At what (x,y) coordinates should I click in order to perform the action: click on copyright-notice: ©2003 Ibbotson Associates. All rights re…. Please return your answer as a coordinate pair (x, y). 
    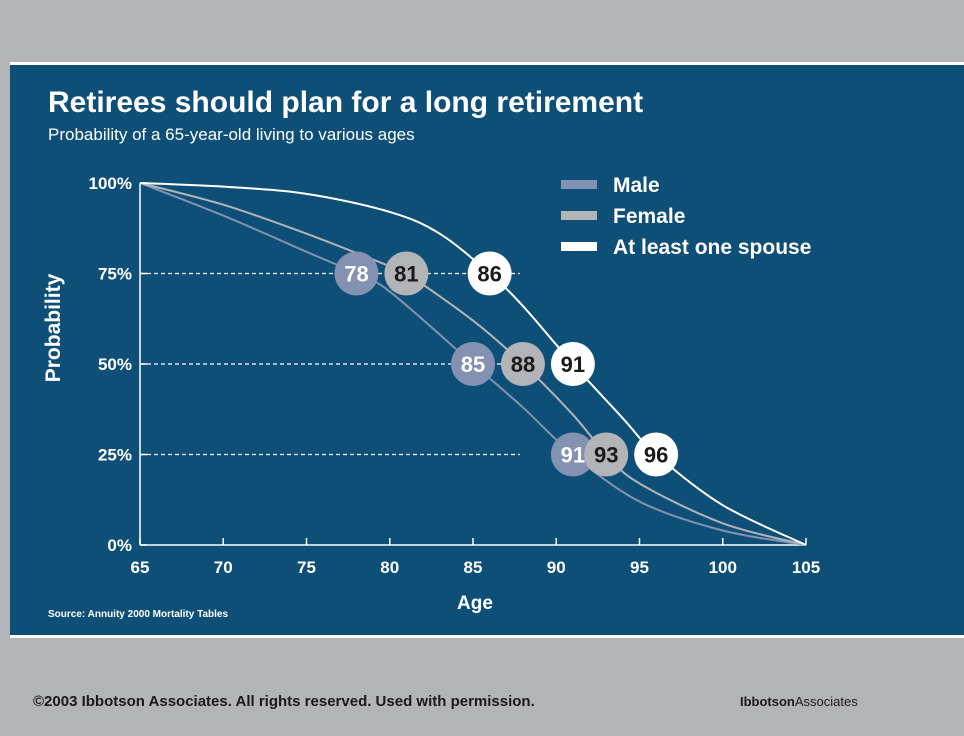
    Looking at the image, I should click on (284, 701).